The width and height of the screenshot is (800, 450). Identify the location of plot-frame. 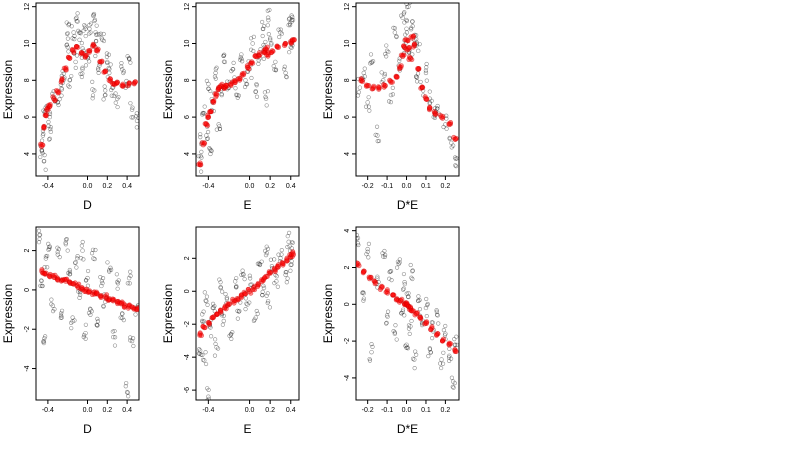
(407, 89).